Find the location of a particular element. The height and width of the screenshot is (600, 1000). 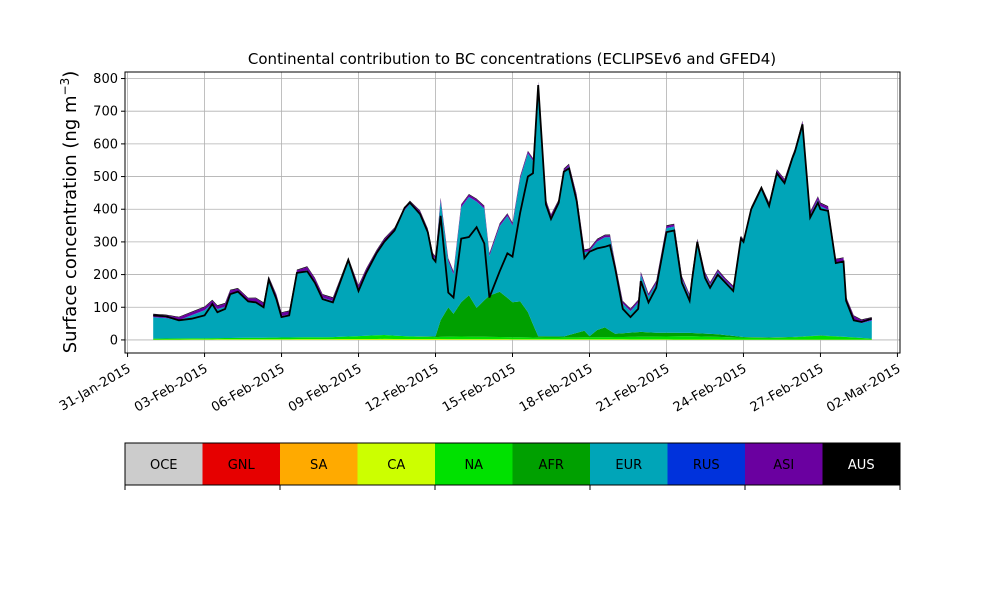

y-tick-label: 600 is located at coordinates (105, 144).